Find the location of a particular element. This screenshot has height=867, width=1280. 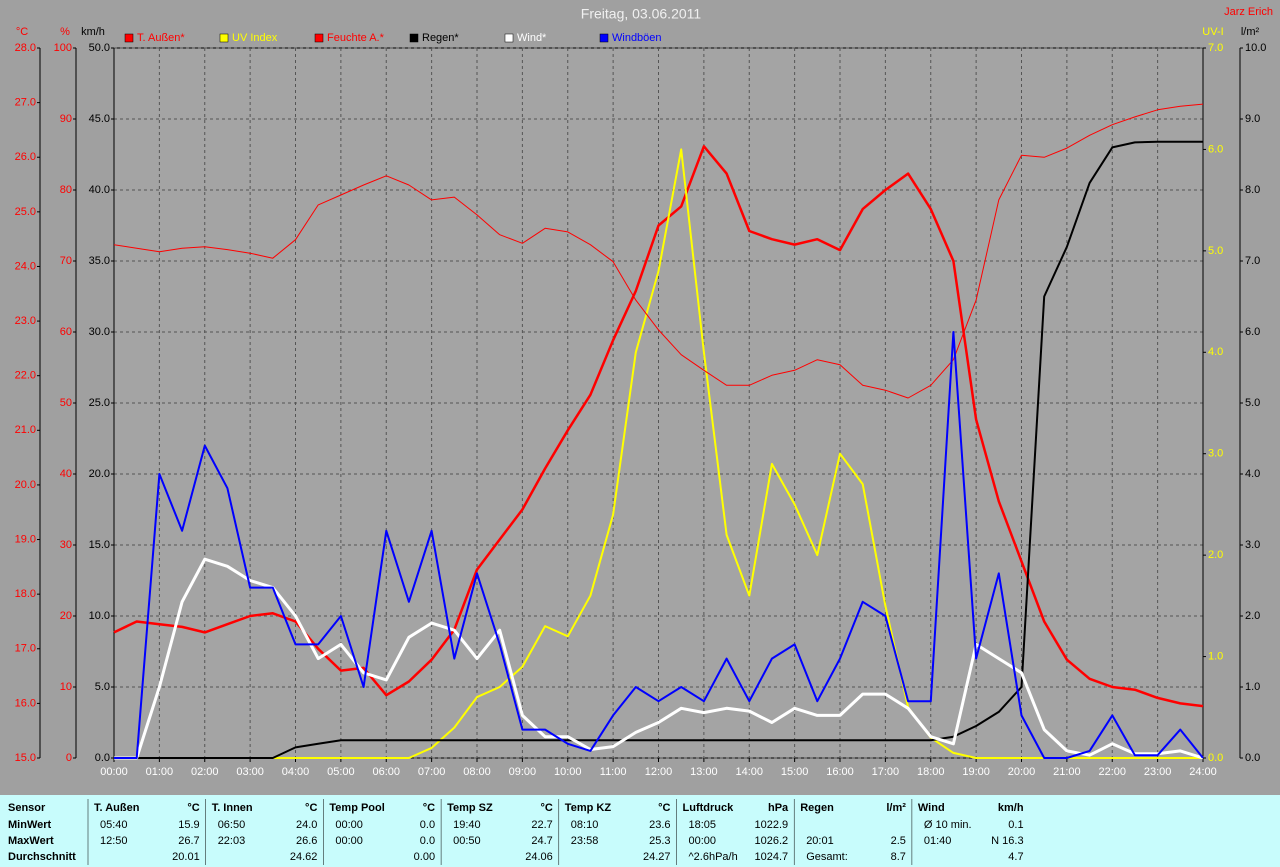

y-tick-label: 24.0 is located at coordinates (25, 266).